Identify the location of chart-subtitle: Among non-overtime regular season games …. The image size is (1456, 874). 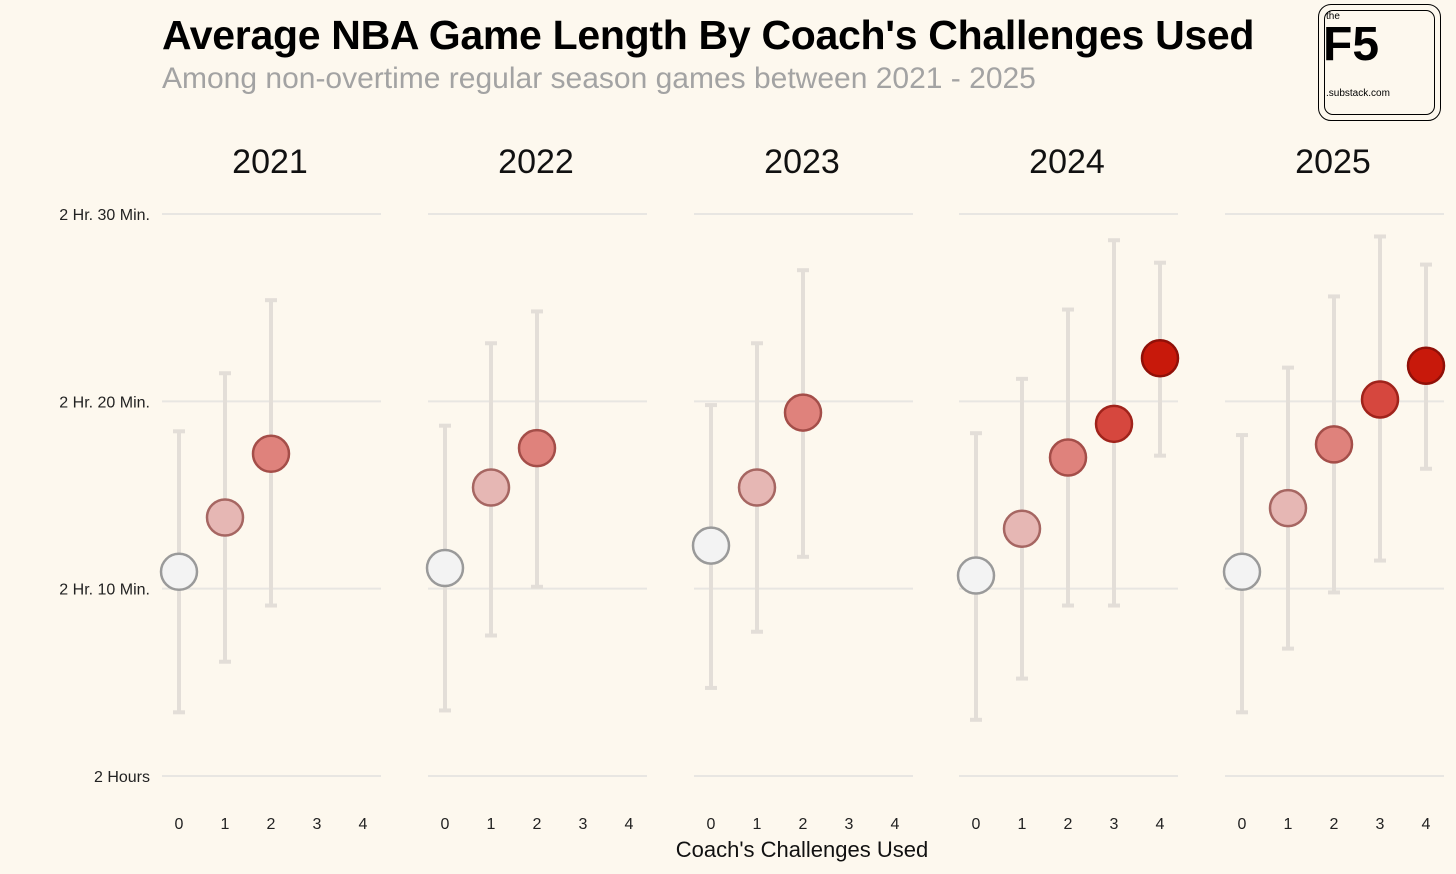
(599, 78).